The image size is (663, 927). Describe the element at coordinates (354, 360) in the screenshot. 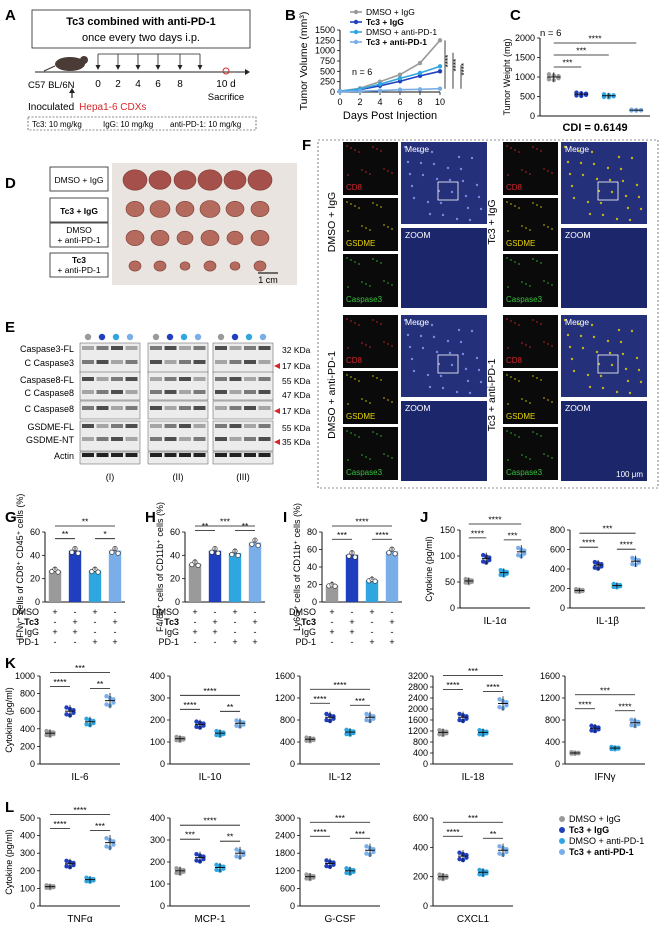

I see `channel-label: CD8` at that location.